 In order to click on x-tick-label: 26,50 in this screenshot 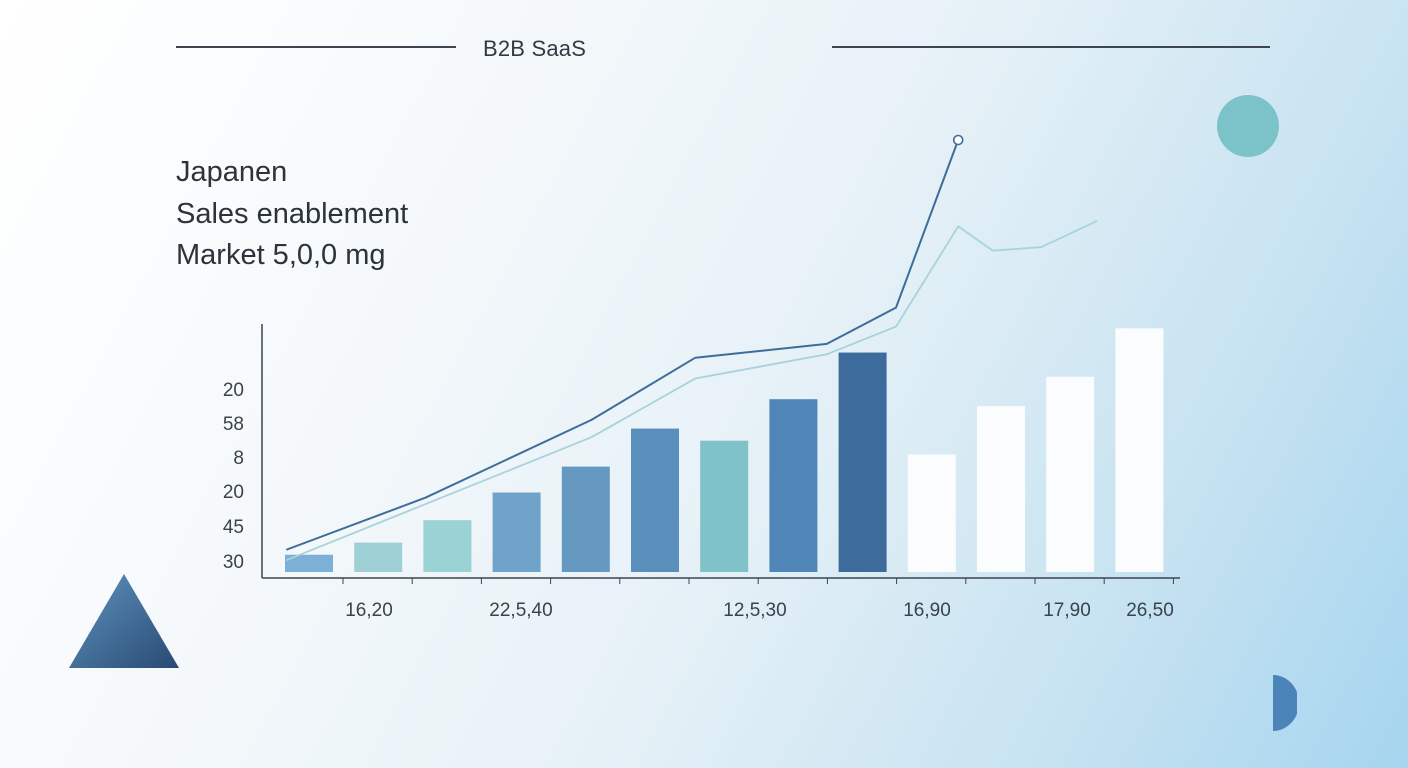, I will do `click(1150, 610)`.